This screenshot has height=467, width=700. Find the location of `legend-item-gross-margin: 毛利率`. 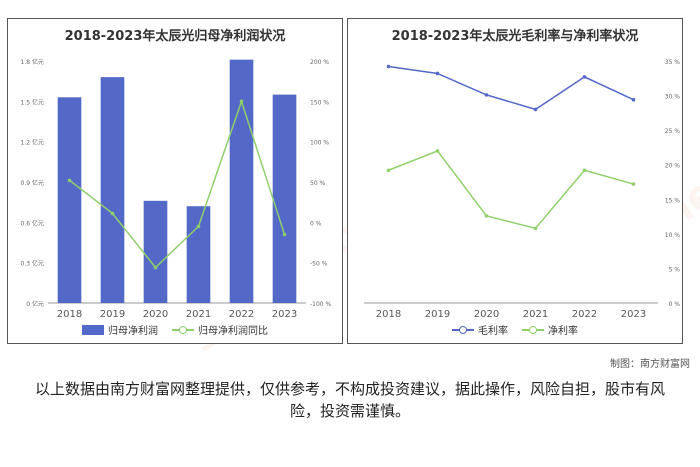

legend-item-gross-margin: 毛利率 is located at coordinates (480, 329).